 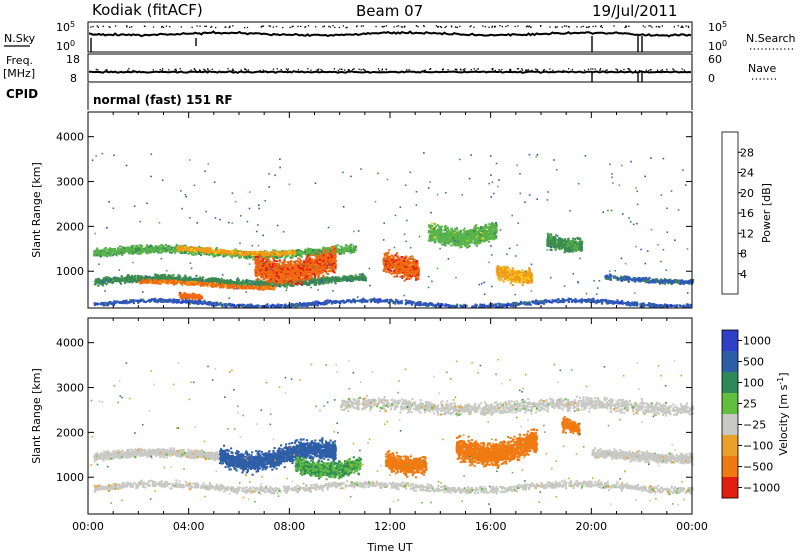 What do you see at coordinates (390, 72) in the screenshot?
I see `freq-trace-line` at bounding box center [390, 72].